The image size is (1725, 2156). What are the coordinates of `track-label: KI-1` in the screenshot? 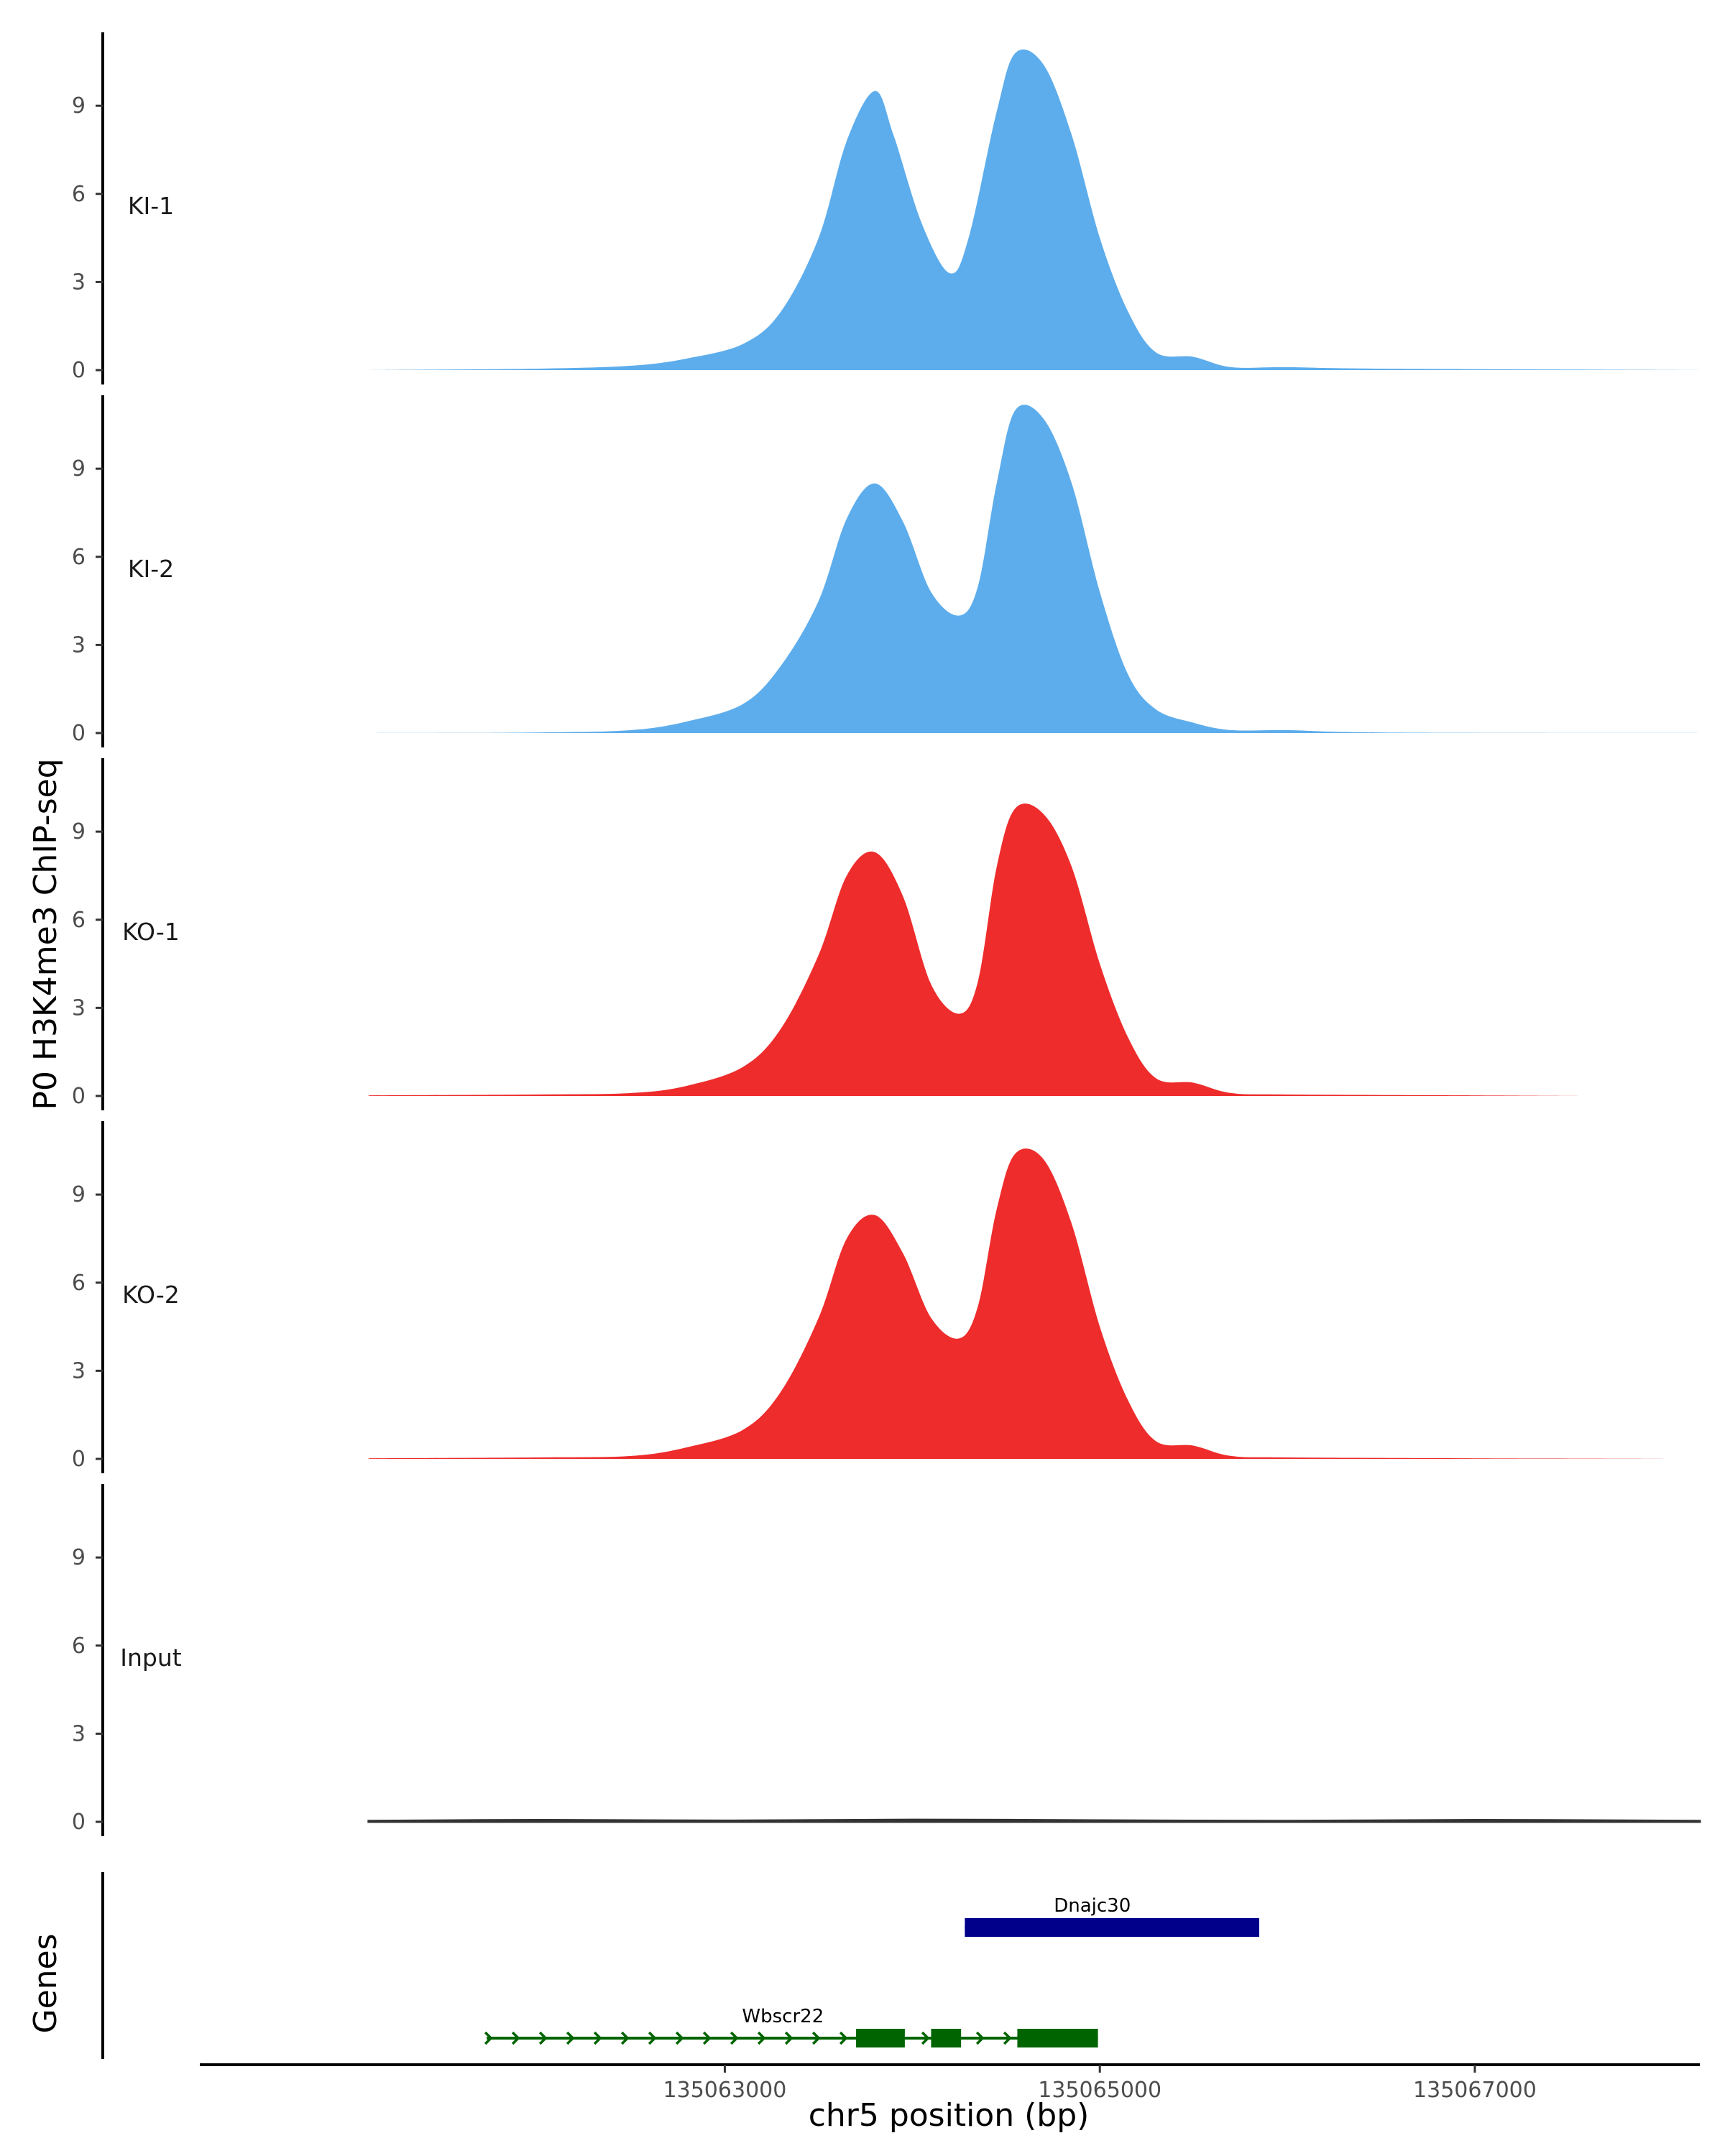 It's located at (151, 206).